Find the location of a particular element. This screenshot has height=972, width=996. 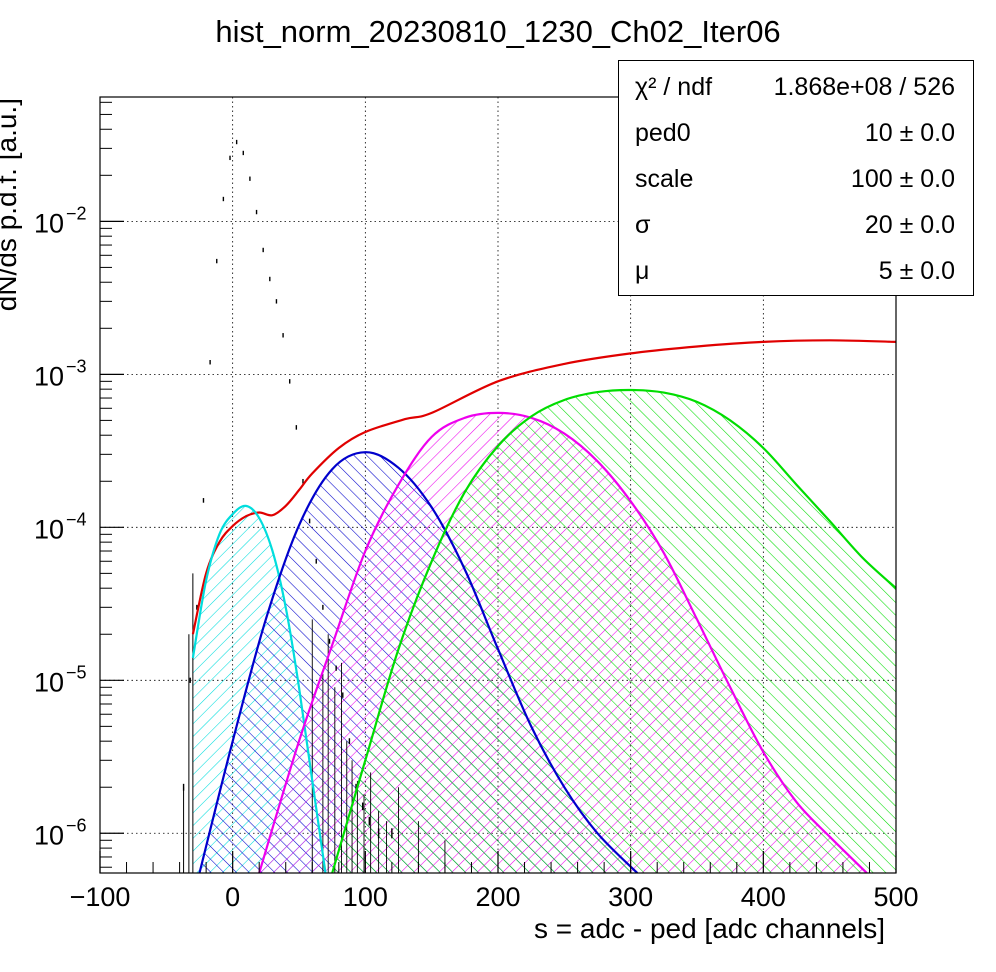

x-tick-label: −100 is located at coordinates (100, 897).